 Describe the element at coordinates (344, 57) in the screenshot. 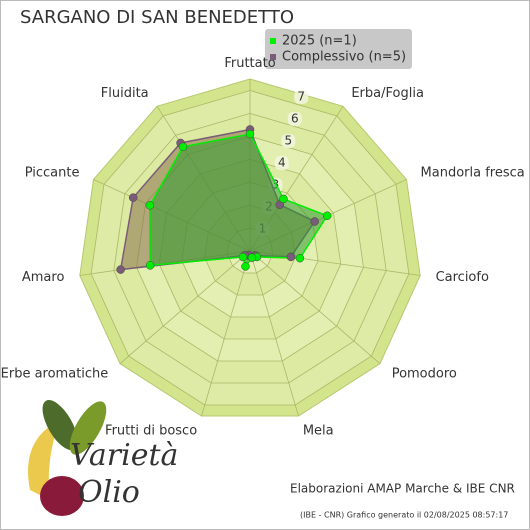

I see `legend-label: Complessivo (n=5)` at that location.